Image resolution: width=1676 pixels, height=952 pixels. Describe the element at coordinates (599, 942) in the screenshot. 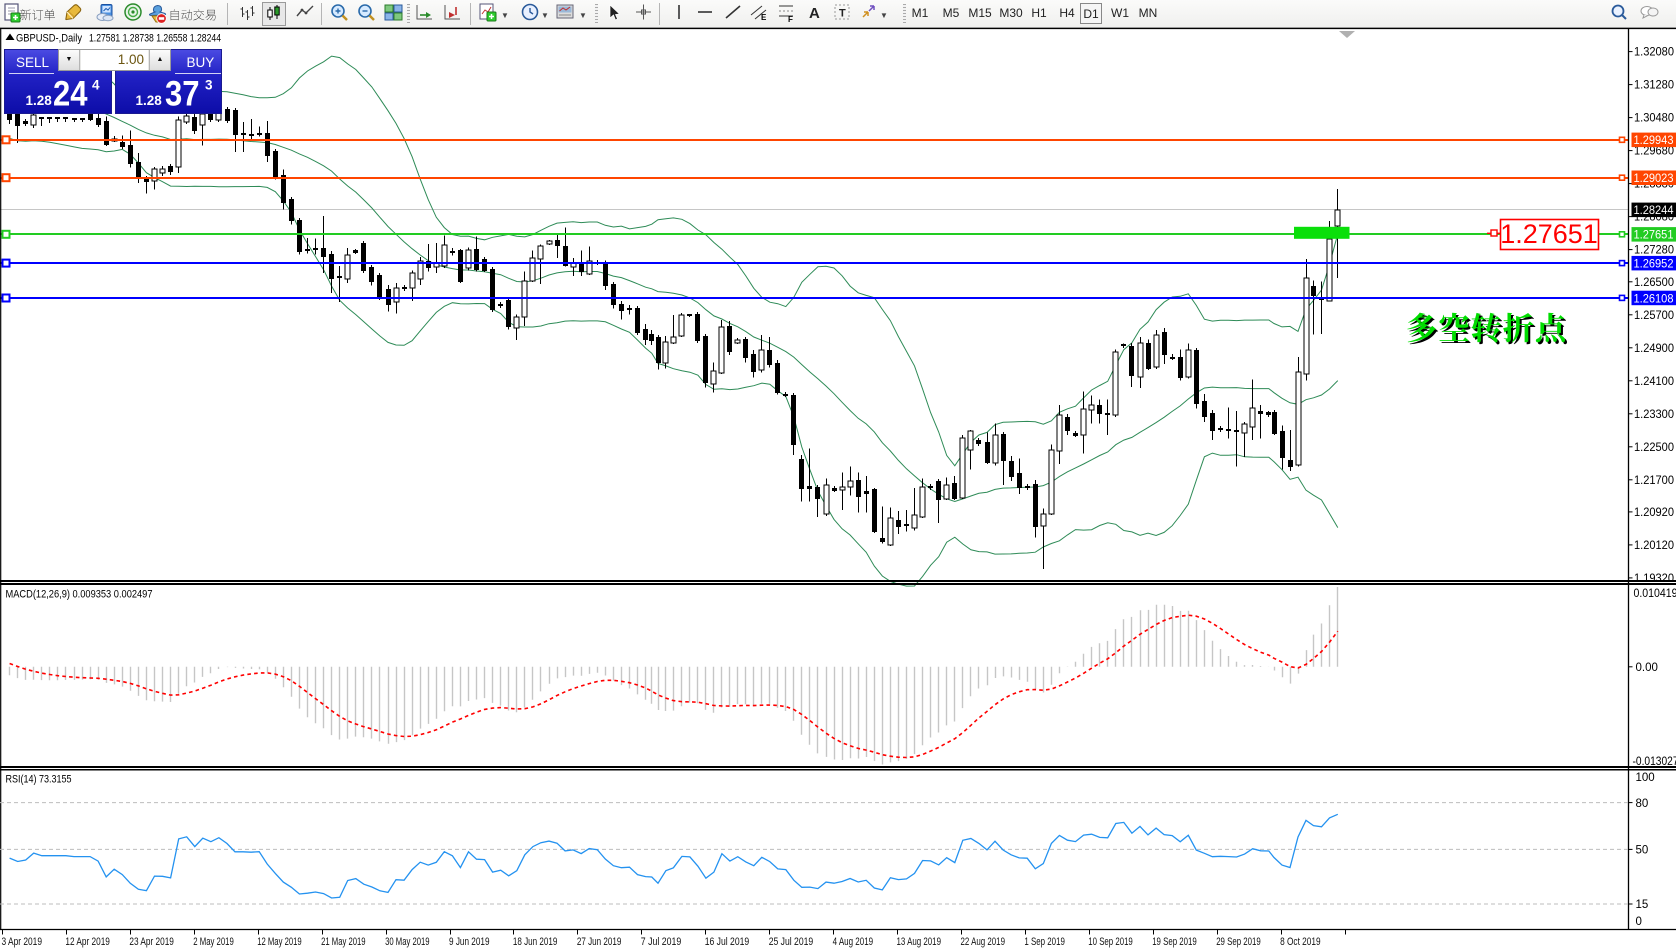

I see `svg-text: 27 Jun 2019` at that location.